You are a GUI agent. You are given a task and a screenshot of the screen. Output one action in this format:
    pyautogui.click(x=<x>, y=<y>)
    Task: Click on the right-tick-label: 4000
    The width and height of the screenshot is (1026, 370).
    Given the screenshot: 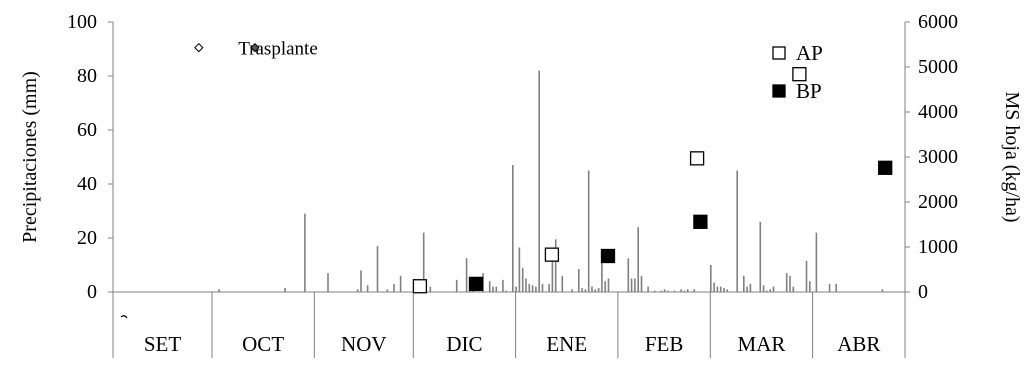 What is the action you would take?
    pyautogui.click(x=938, y=112)
    